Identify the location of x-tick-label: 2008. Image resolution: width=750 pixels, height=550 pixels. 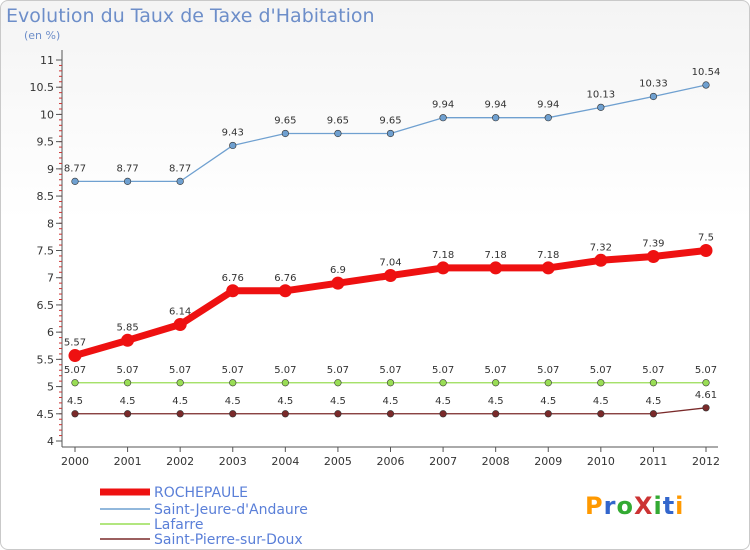
(496, 461).